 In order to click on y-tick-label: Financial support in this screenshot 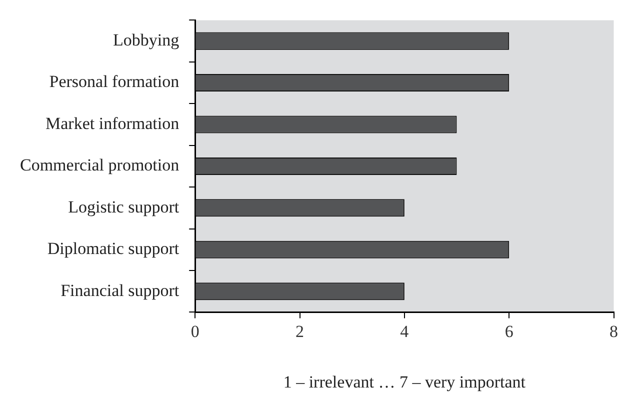, I will do `click(120, 290)`.